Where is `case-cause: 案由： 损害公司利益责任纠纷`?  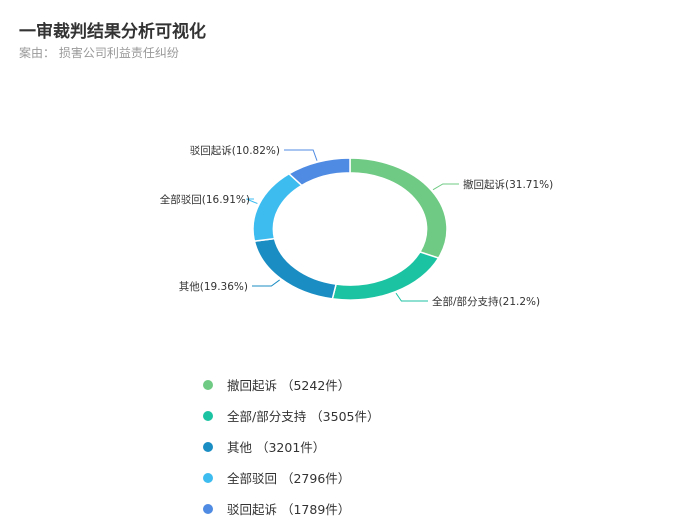 case-cause: 案由： 损害公司利益责任纠纷 is located at coordinates (99, 53).